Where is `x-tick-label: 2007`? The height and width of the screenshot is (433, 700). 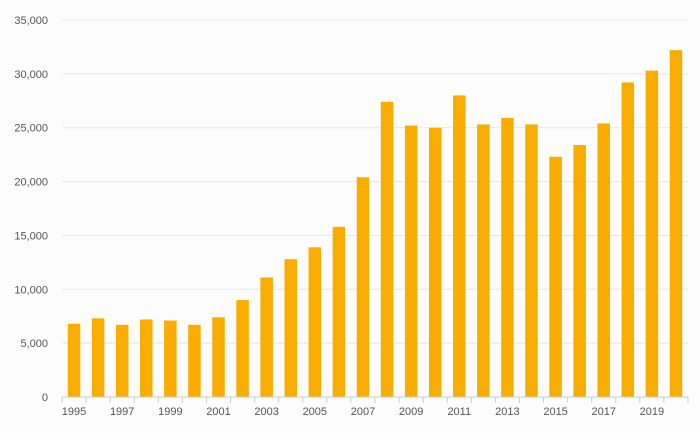
x-tick-label: 2007 is located at coordinates (363, 412).